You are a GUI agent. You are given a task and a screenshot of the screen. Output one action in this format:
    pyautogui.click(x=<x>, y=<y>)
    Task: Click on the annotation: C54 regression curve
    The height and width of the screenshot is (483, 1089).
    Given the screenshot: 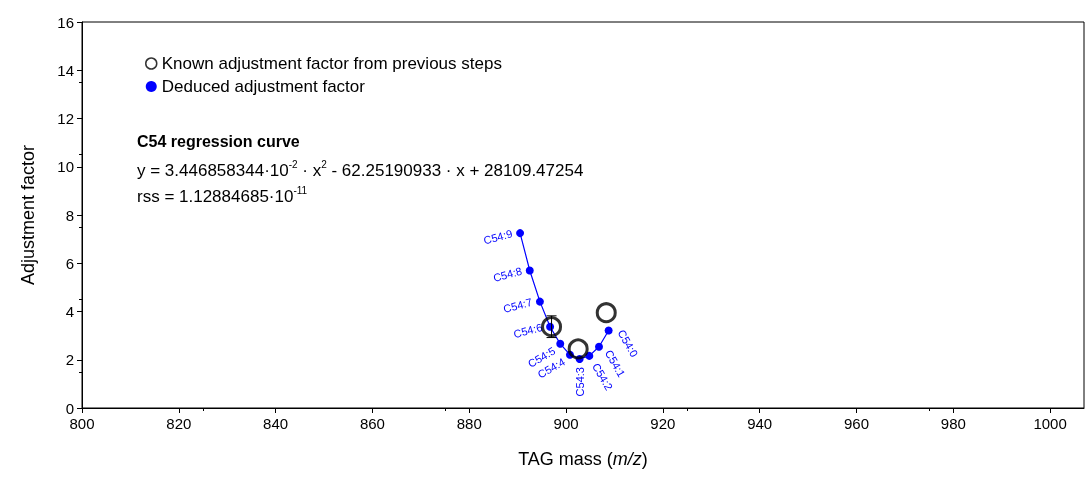 What is the action you would take?
    pyautogui.click(x=218, y=141)
    